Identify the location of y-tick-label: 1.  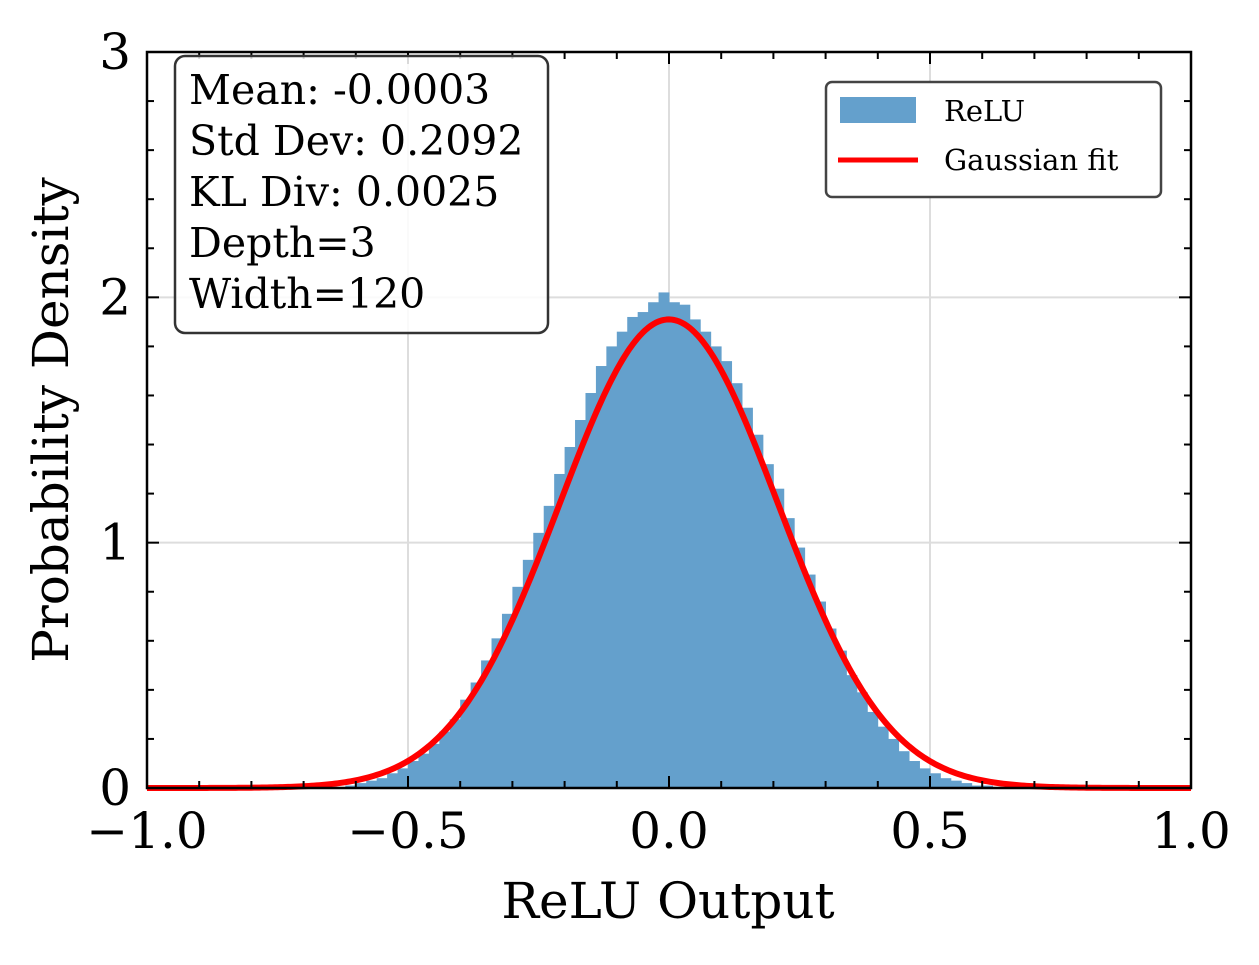
(115, 543).